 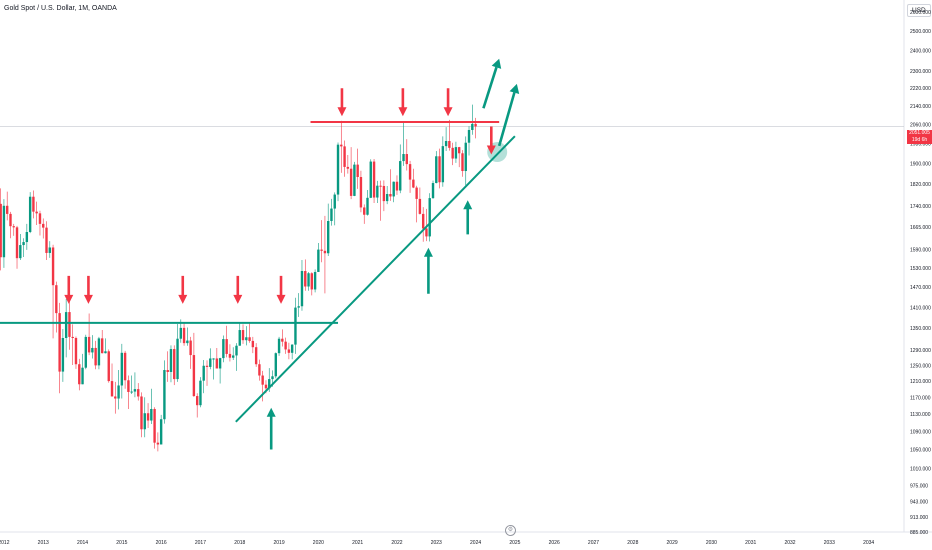 I want to click on y-tick-label: 1665.000, so click(x=920, y=228).